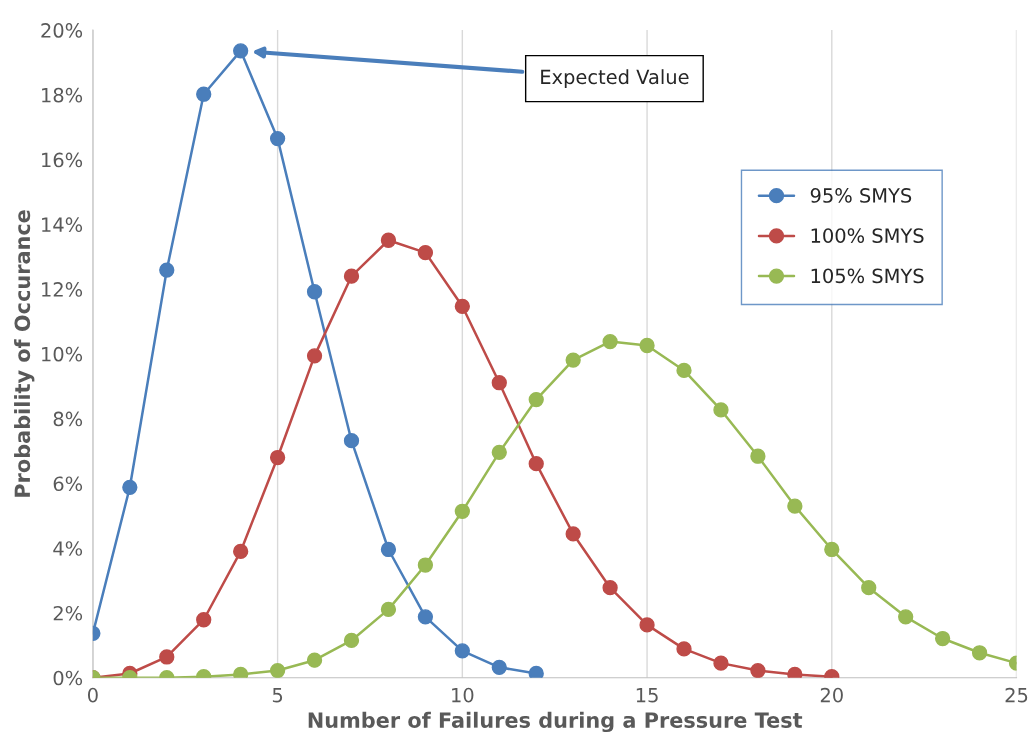 The height and width of the screenshot is (753, 1032). Describe the element at coordinates (62, 95) in the screenshot. I see `y-tick-label: 18%` at that location.